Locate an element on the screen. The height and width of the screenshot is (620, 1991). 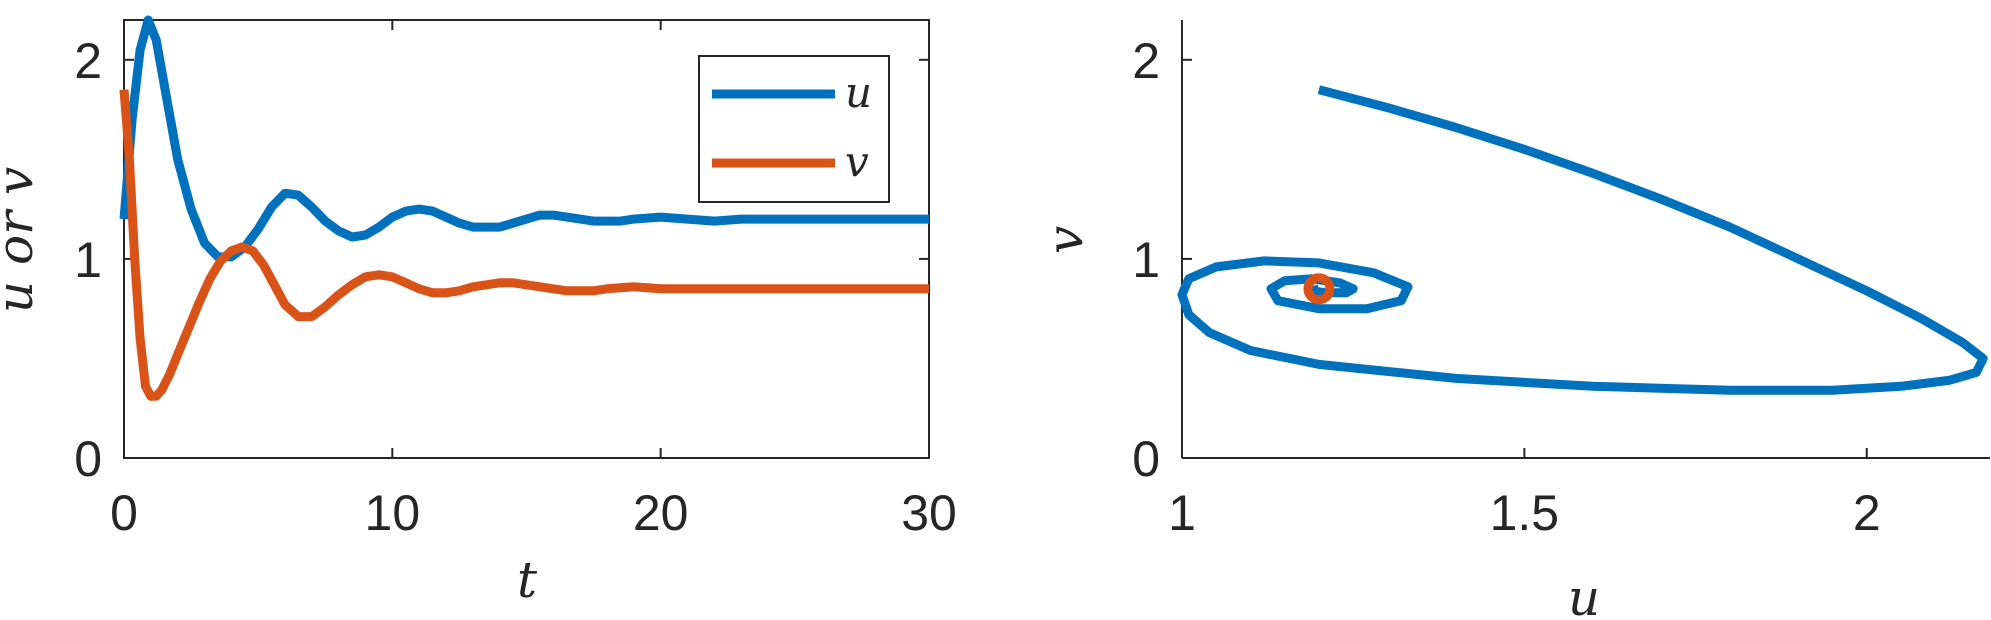
right-x-axis-label: u is located at coordinates (1584, 594).